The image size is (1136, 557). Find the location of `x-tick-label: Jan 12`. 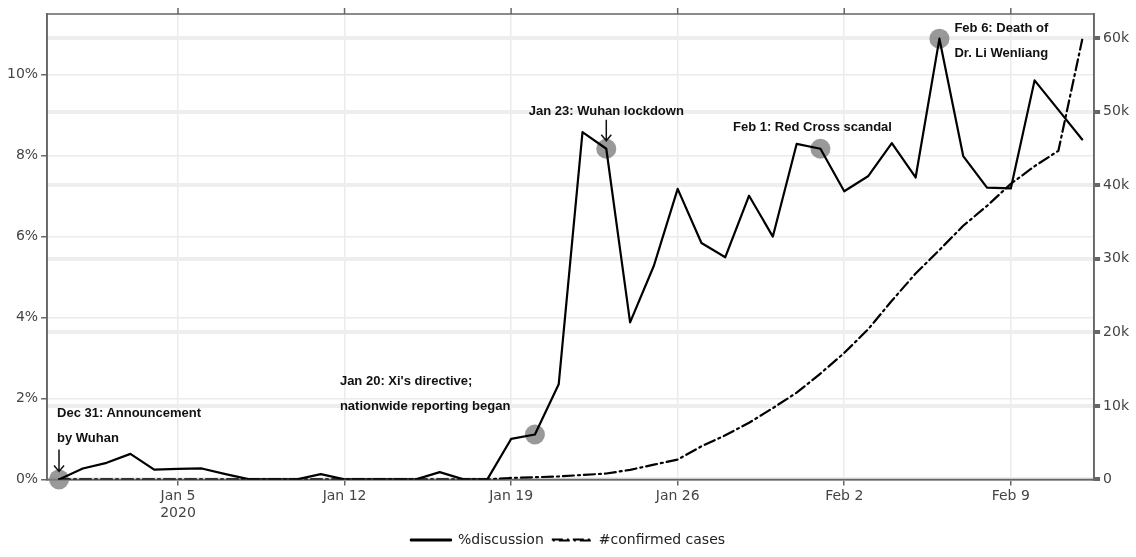

x-tick-label: Jan 12 is located at coordinates (344, 495).